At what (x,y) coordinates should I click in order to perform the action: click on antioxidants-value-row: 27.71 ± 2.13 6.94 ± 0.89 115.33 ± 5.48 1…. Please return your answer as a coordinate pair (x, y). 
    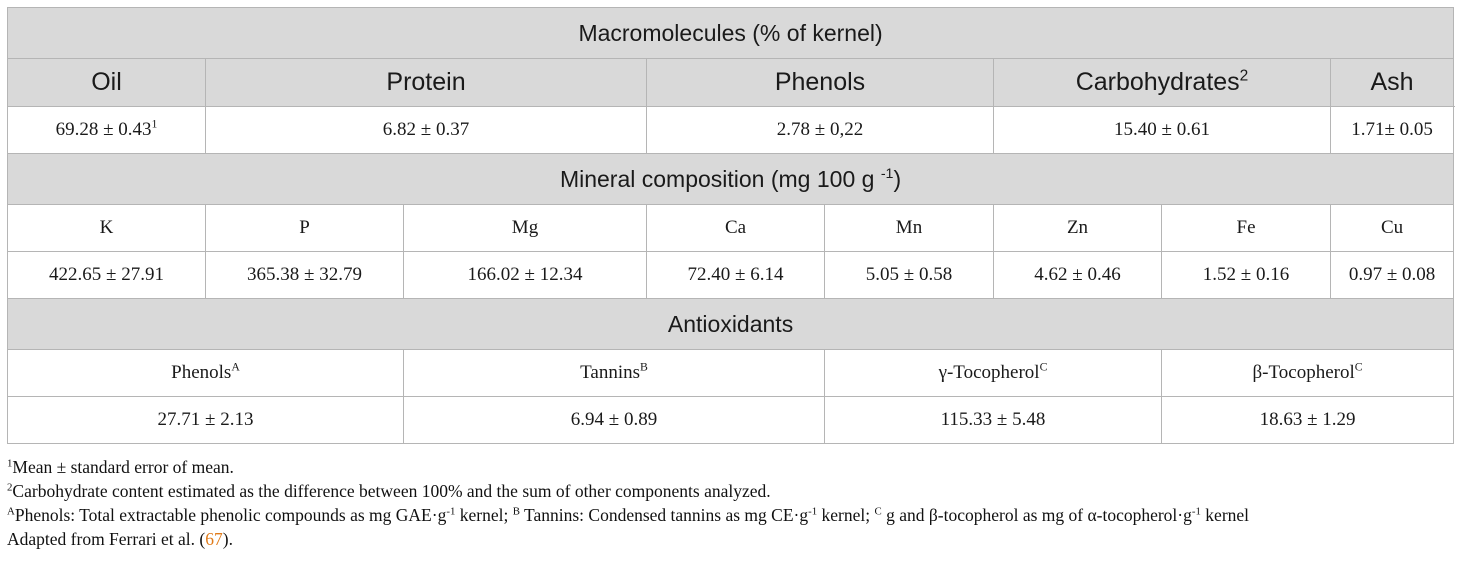
    Looking at the image, I should click on (731, 420).